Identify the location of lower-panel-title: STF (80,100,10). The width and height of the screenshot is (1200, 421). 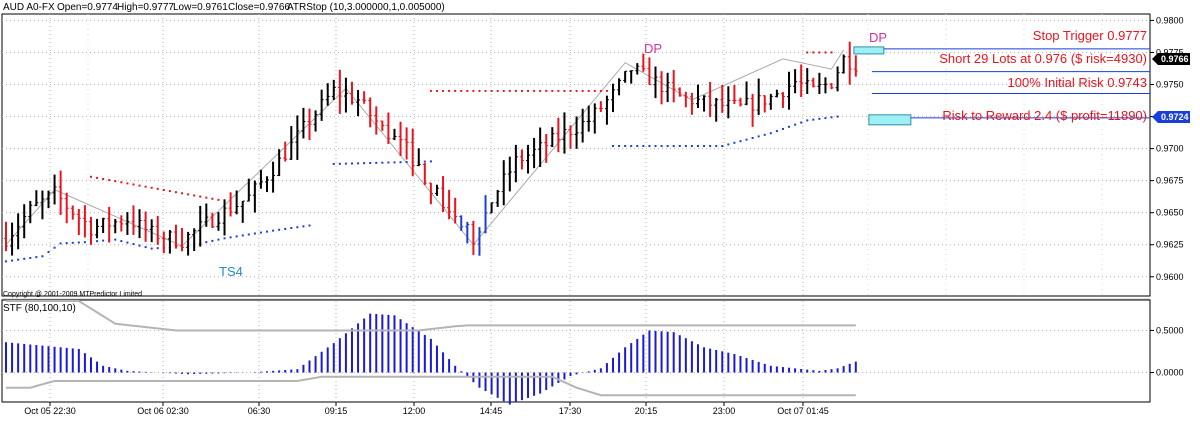
(39, 308).